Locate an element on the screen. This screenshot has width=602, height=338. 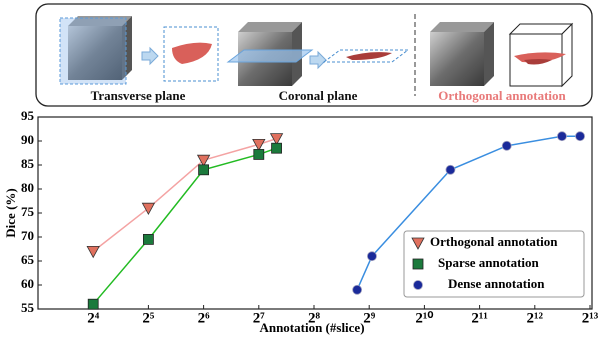
y-tick-label: 75 is located at coordinates (28, 211).